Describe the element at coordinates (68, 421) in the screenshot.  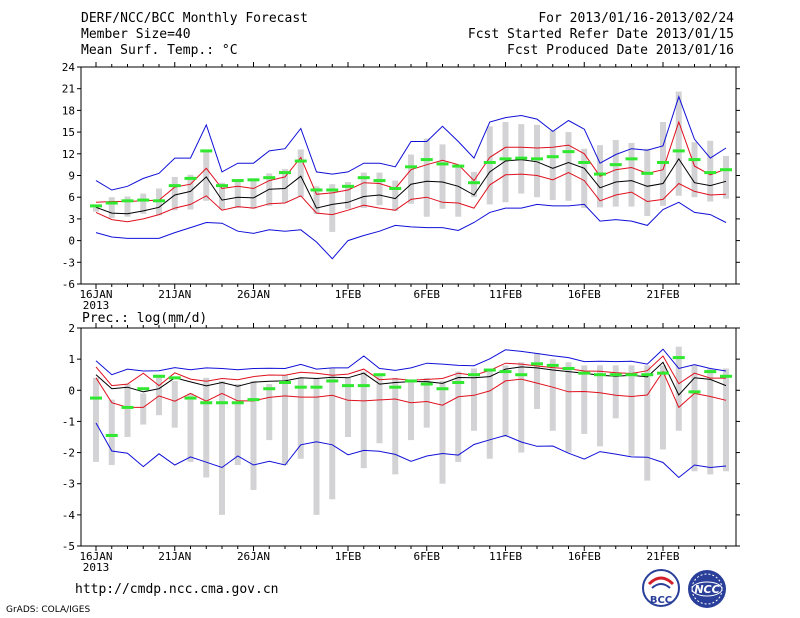
I see `y-tick-label: -1` at that location.